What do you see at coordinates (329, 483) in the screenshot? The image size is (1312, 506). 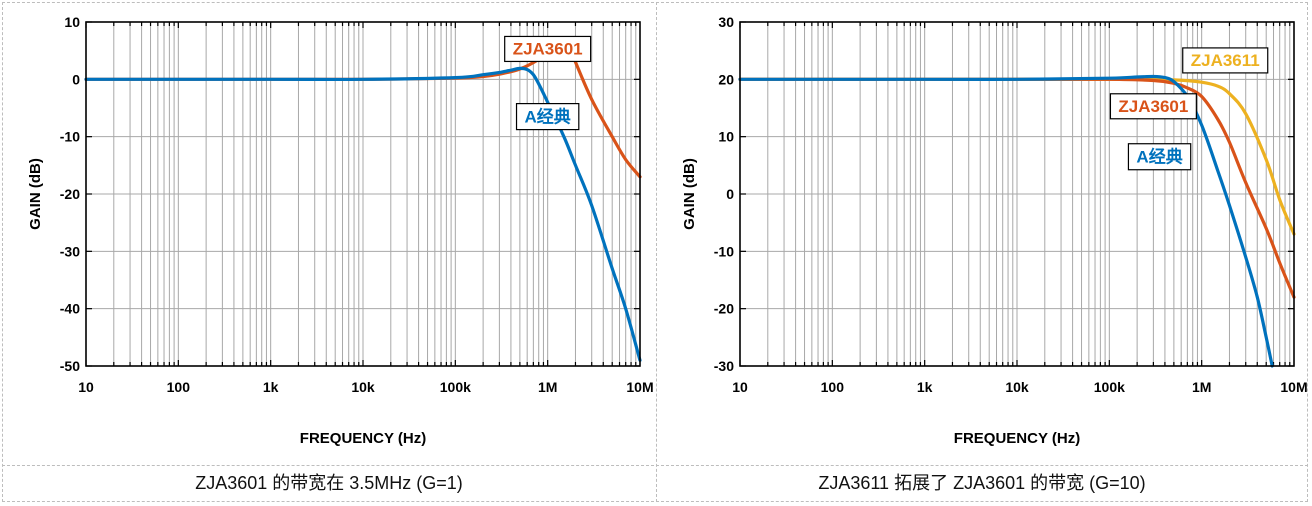 I see `caption-left: ZJA3601 的带宽在 3.5MHz (G=1)` at bounding box center [329, 483].